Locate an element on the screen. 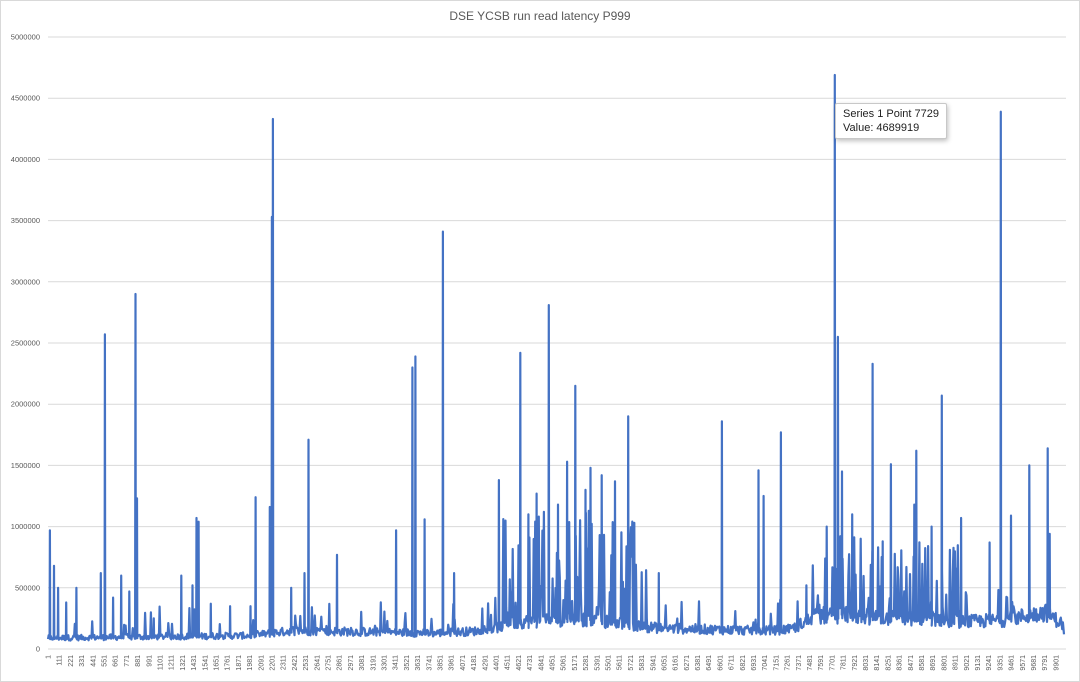 The height and width of the screenshot is (682, 1080). x-tick-label: 6271 is located at coordinates (687, 663).